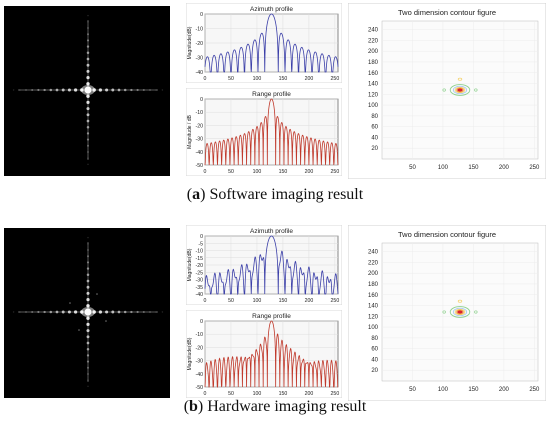 This screenshot has width=550, height=423. I want to click on contour-title: Two dimension contour figure, so click(447, 12).